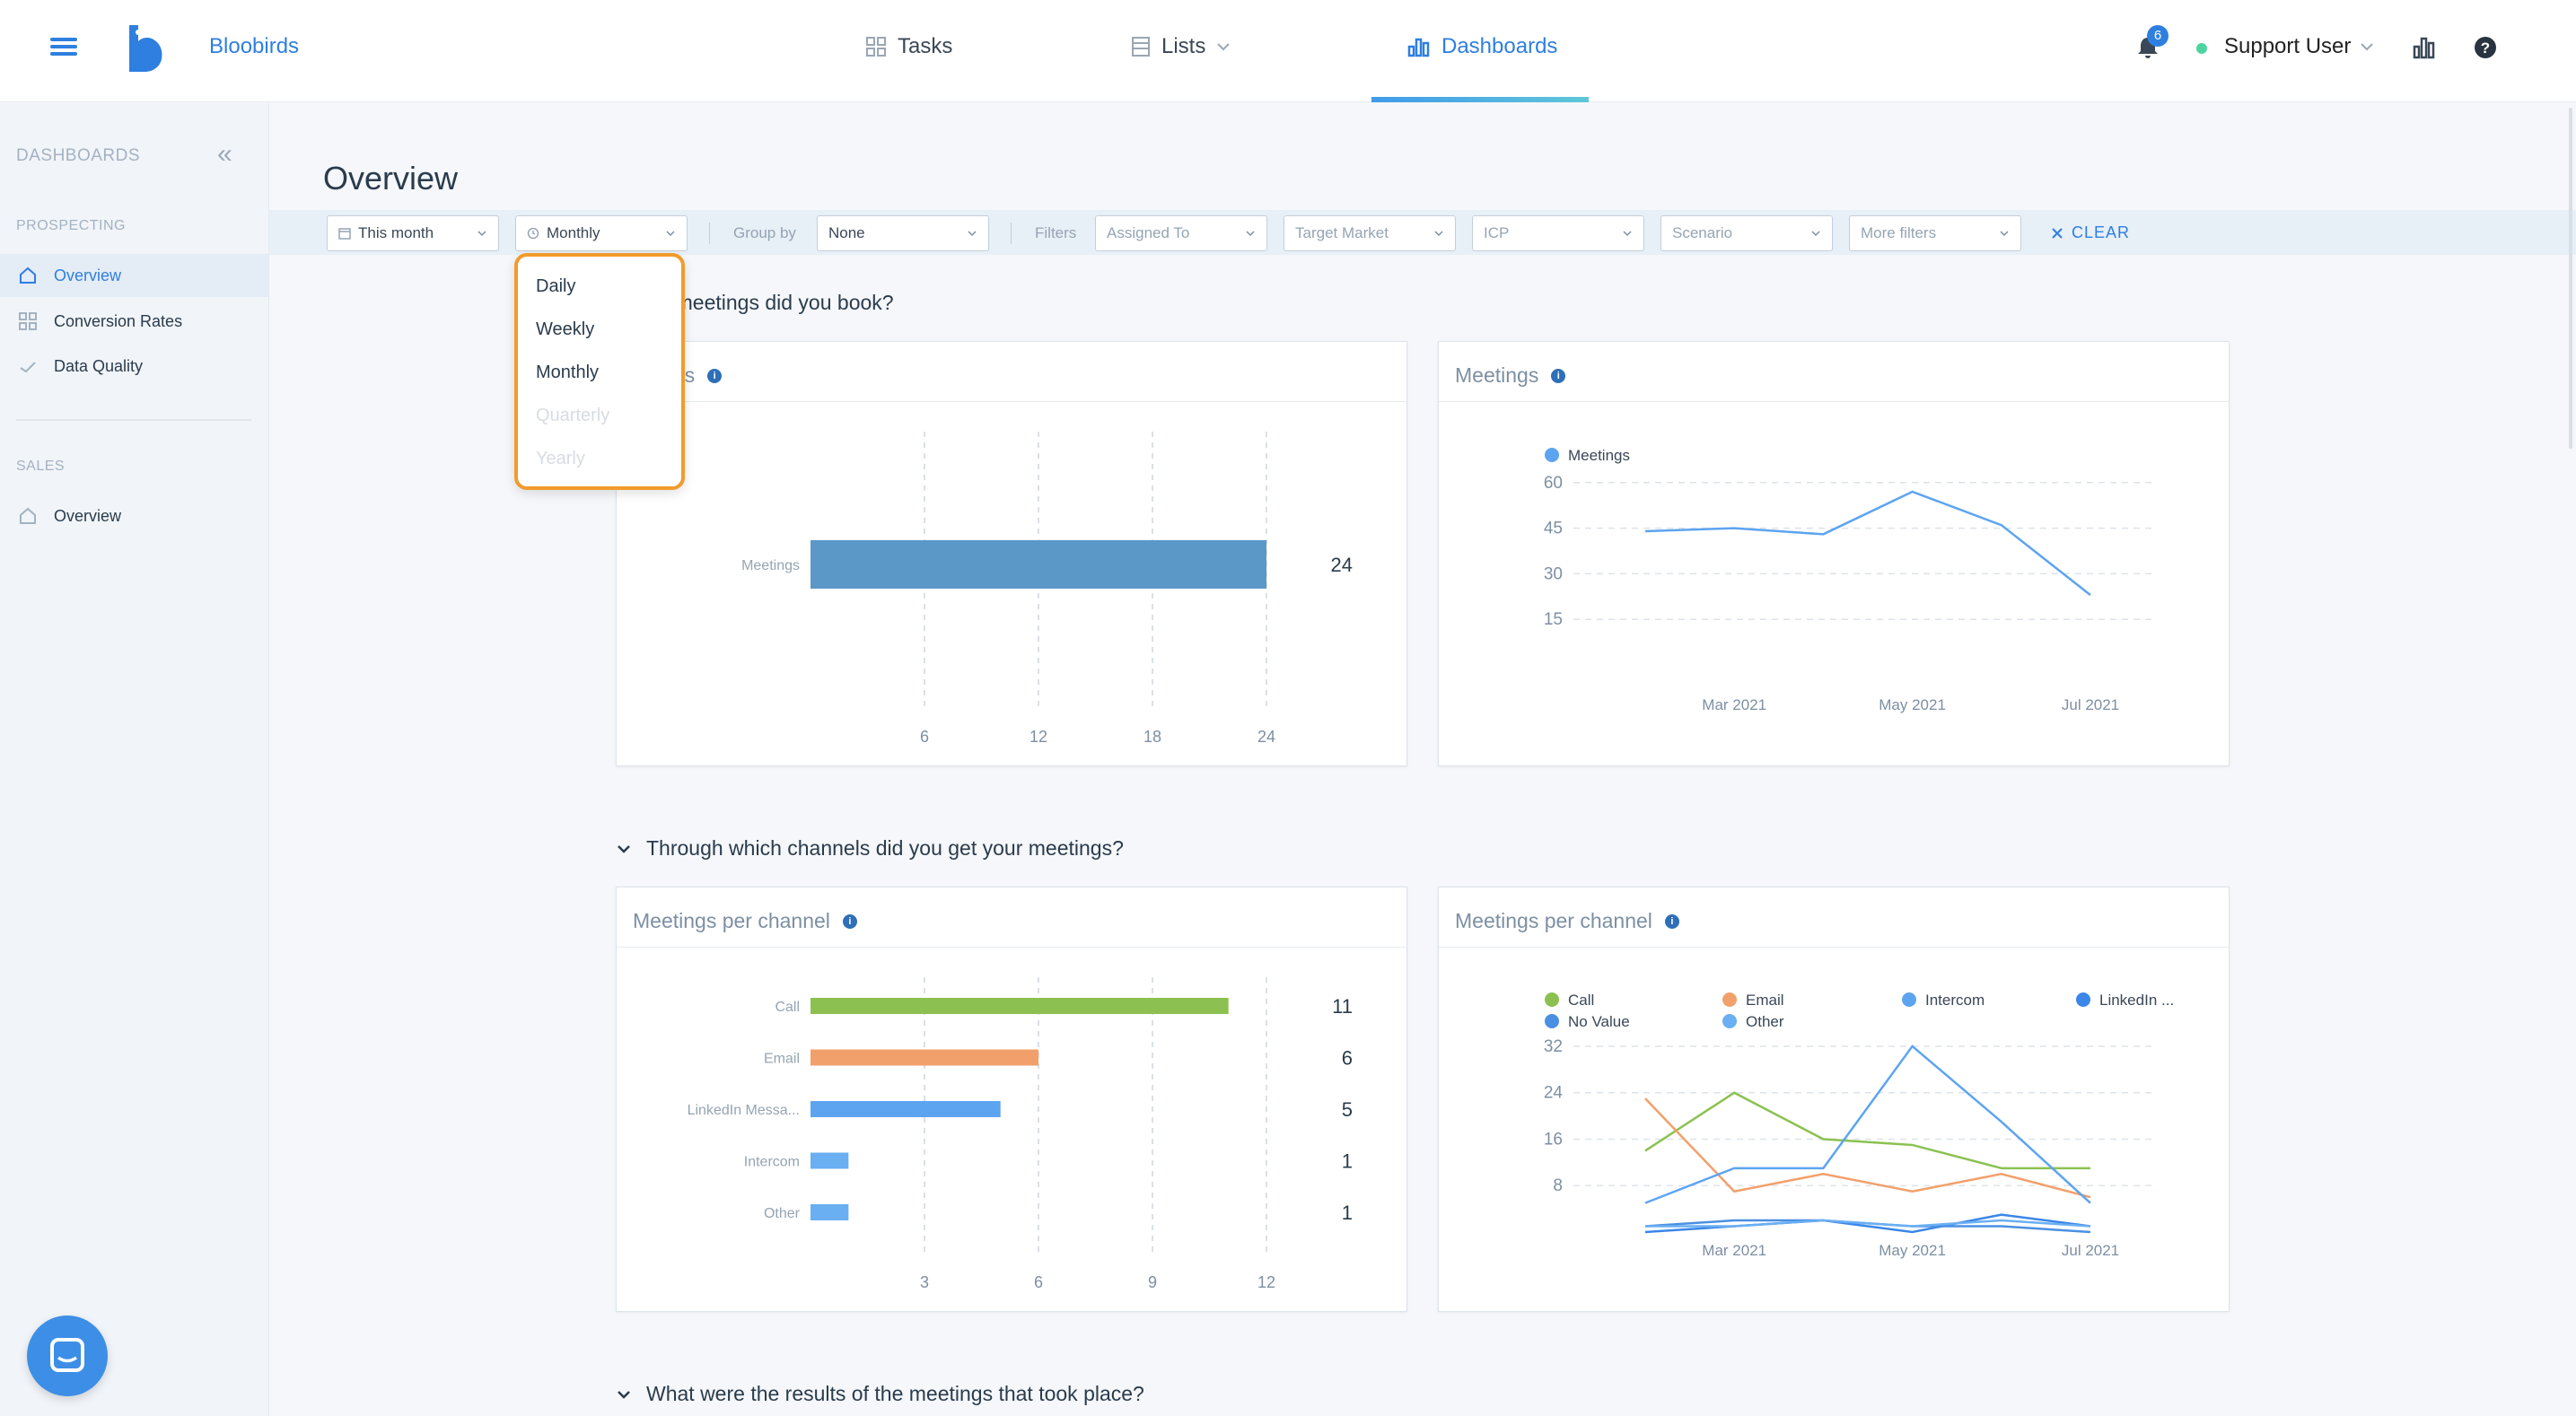 The image size is (2576, 1416). Describe the element at coordinates (1867, 543) in the screenshot. I see `series-line-meetings` at that location.